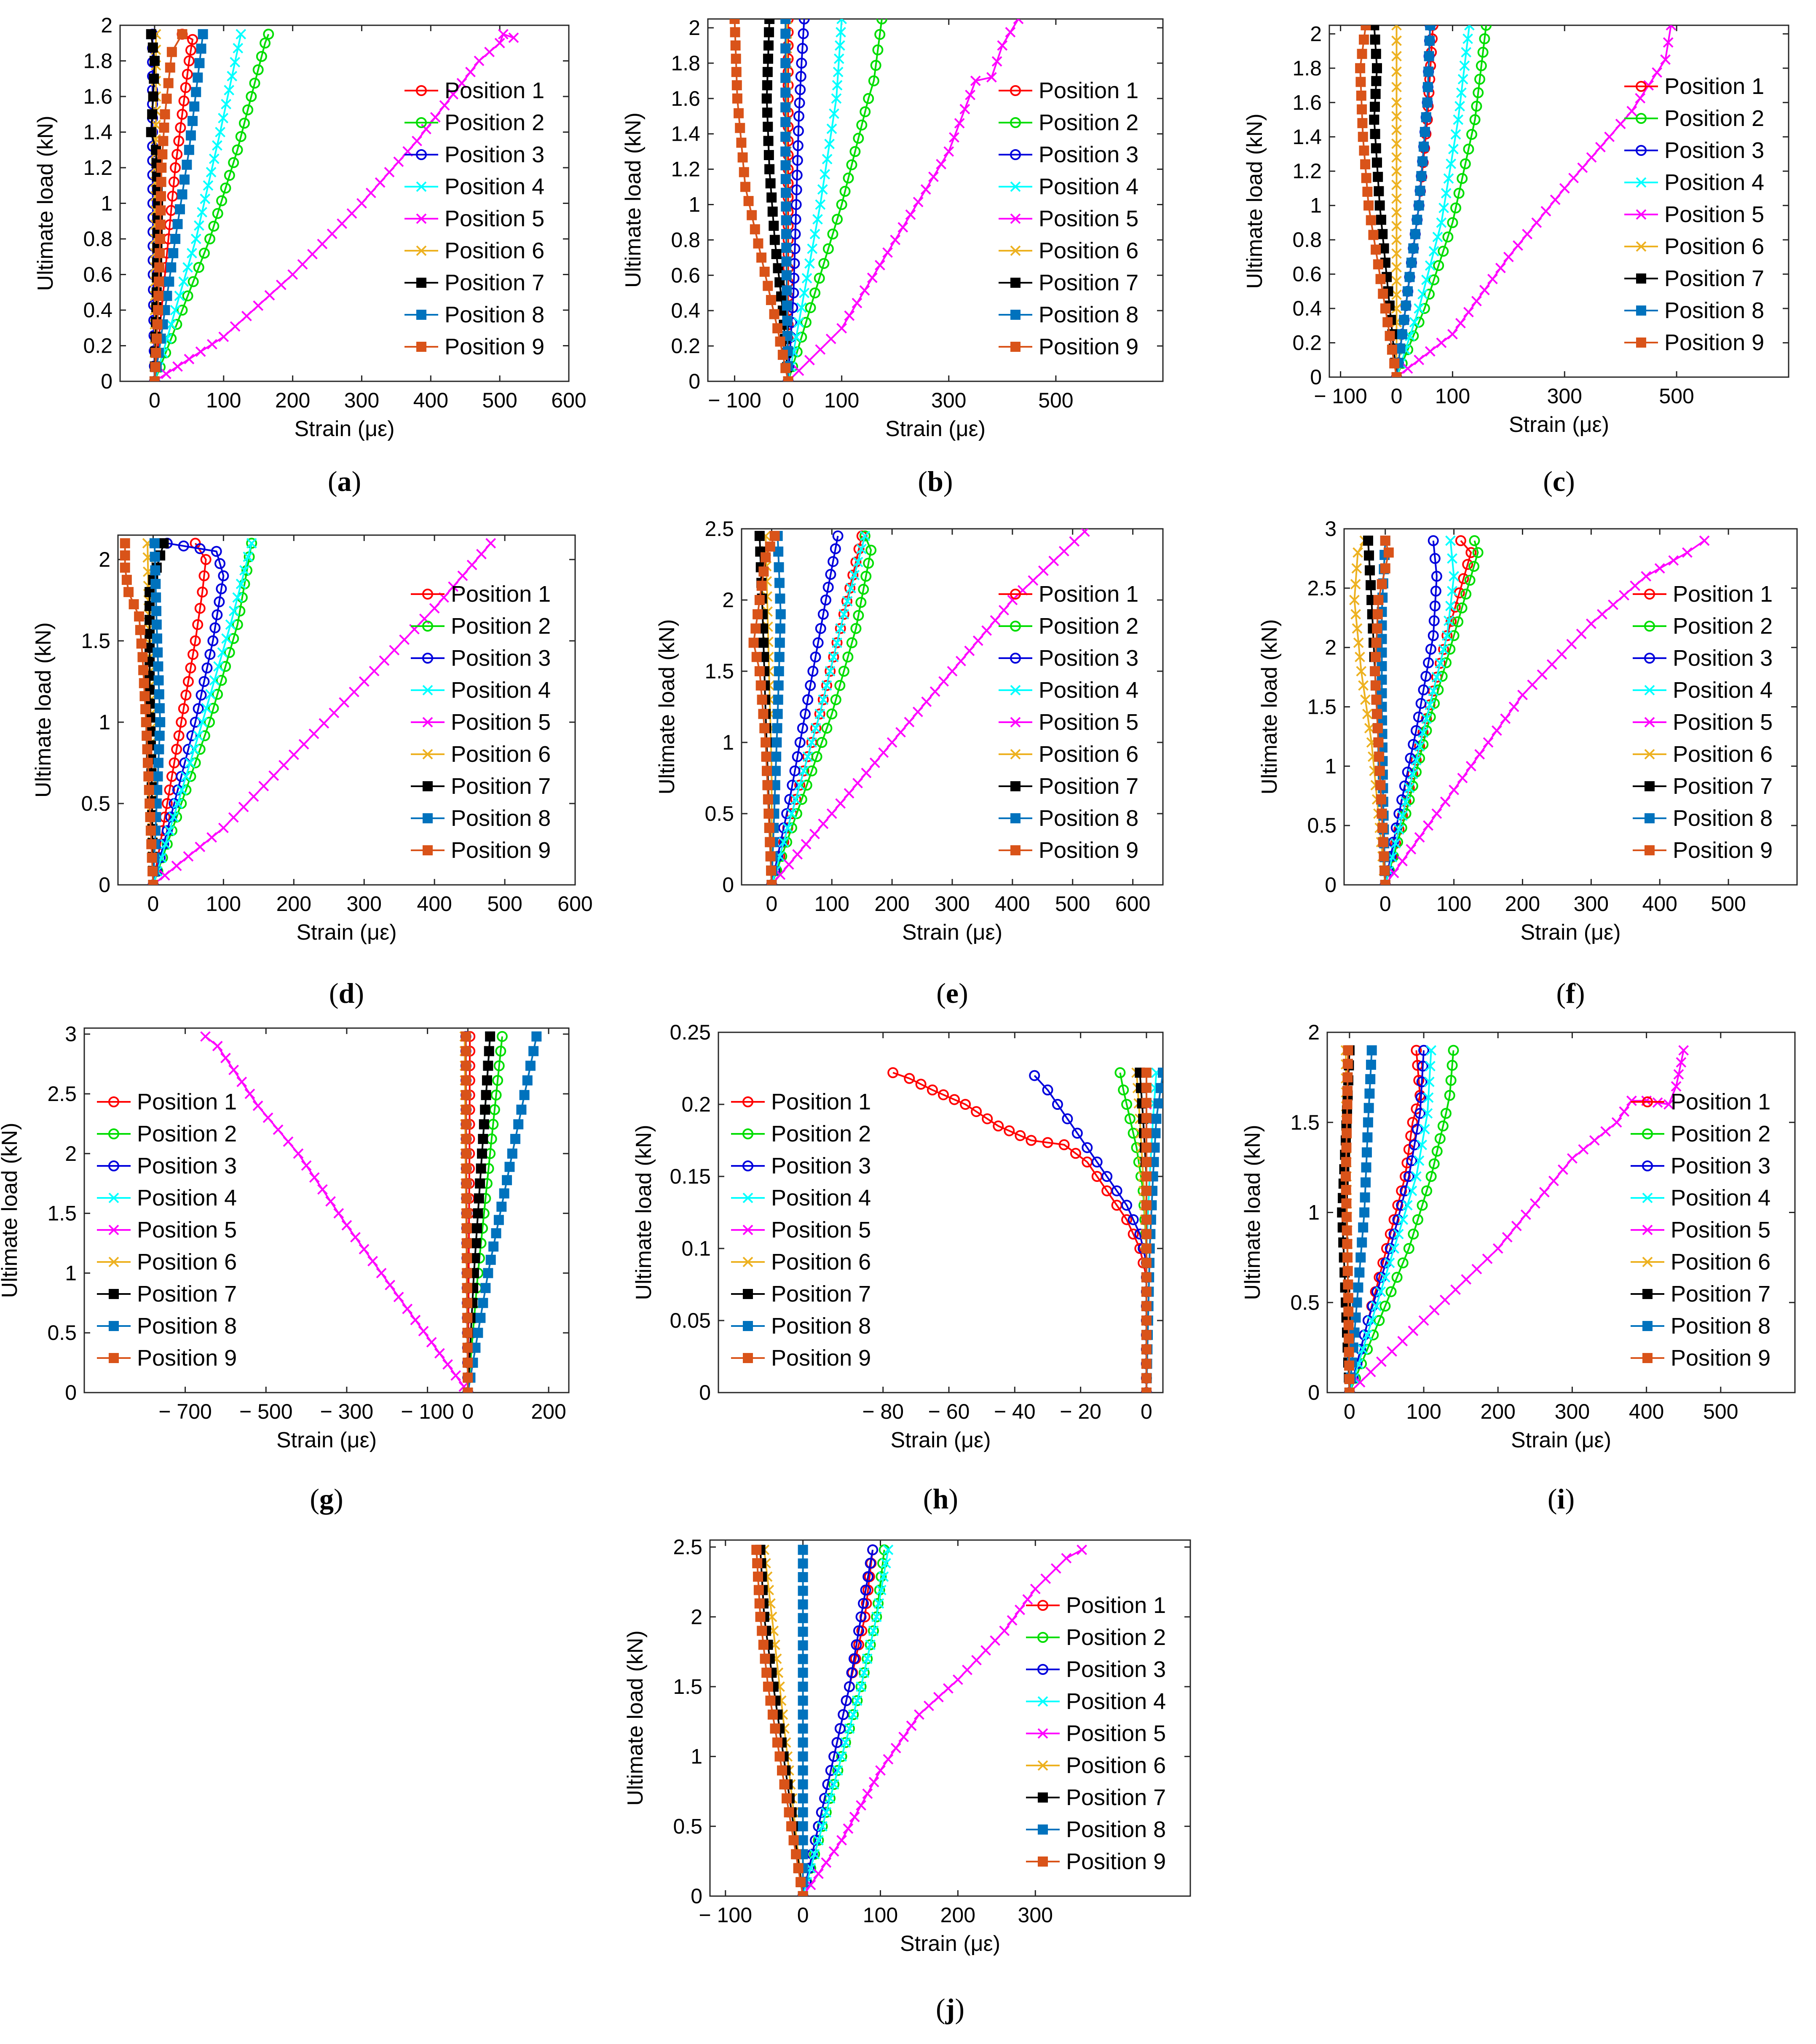 This screenshot has width=1816, height=2044. Describe the element at coordinates (1088, 186) in the screenshot. I see `legend-label: Position 4` at that location.